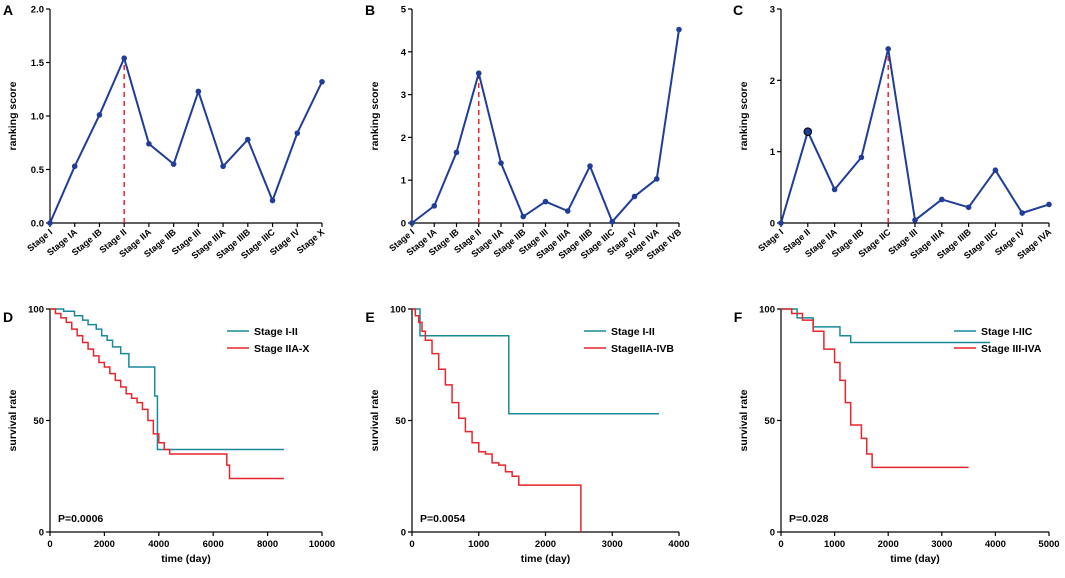 This screenshot has width=1065, height=578. Describe the element at coordinates (8, 10) in the screenshot. I see `panel-letter: A` at that location.